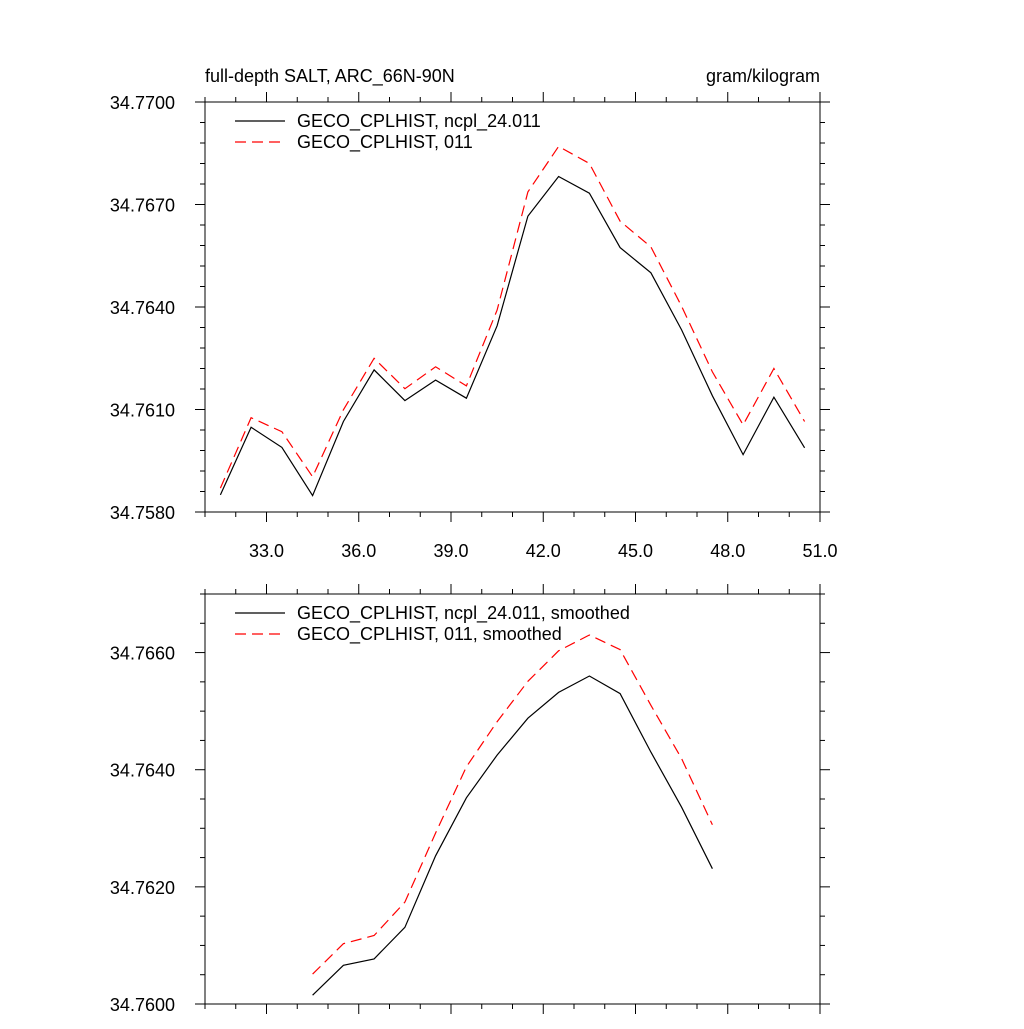 The height and width of the screenshot is (1029, 1024). What do you see at coordinates (635, 551) in the screenshot?
I see `x-tick-label: 45.0` at bounding box center [635, 551].